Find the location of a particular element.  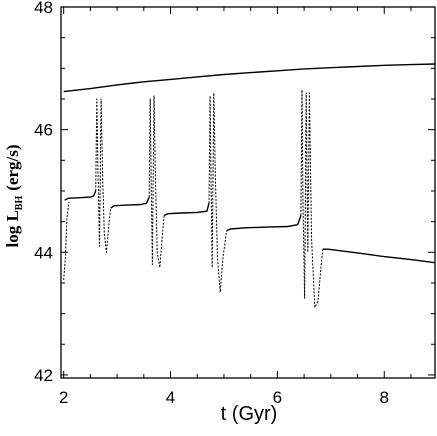

y-tick-label: 42 is located at coordinates (43, 375).